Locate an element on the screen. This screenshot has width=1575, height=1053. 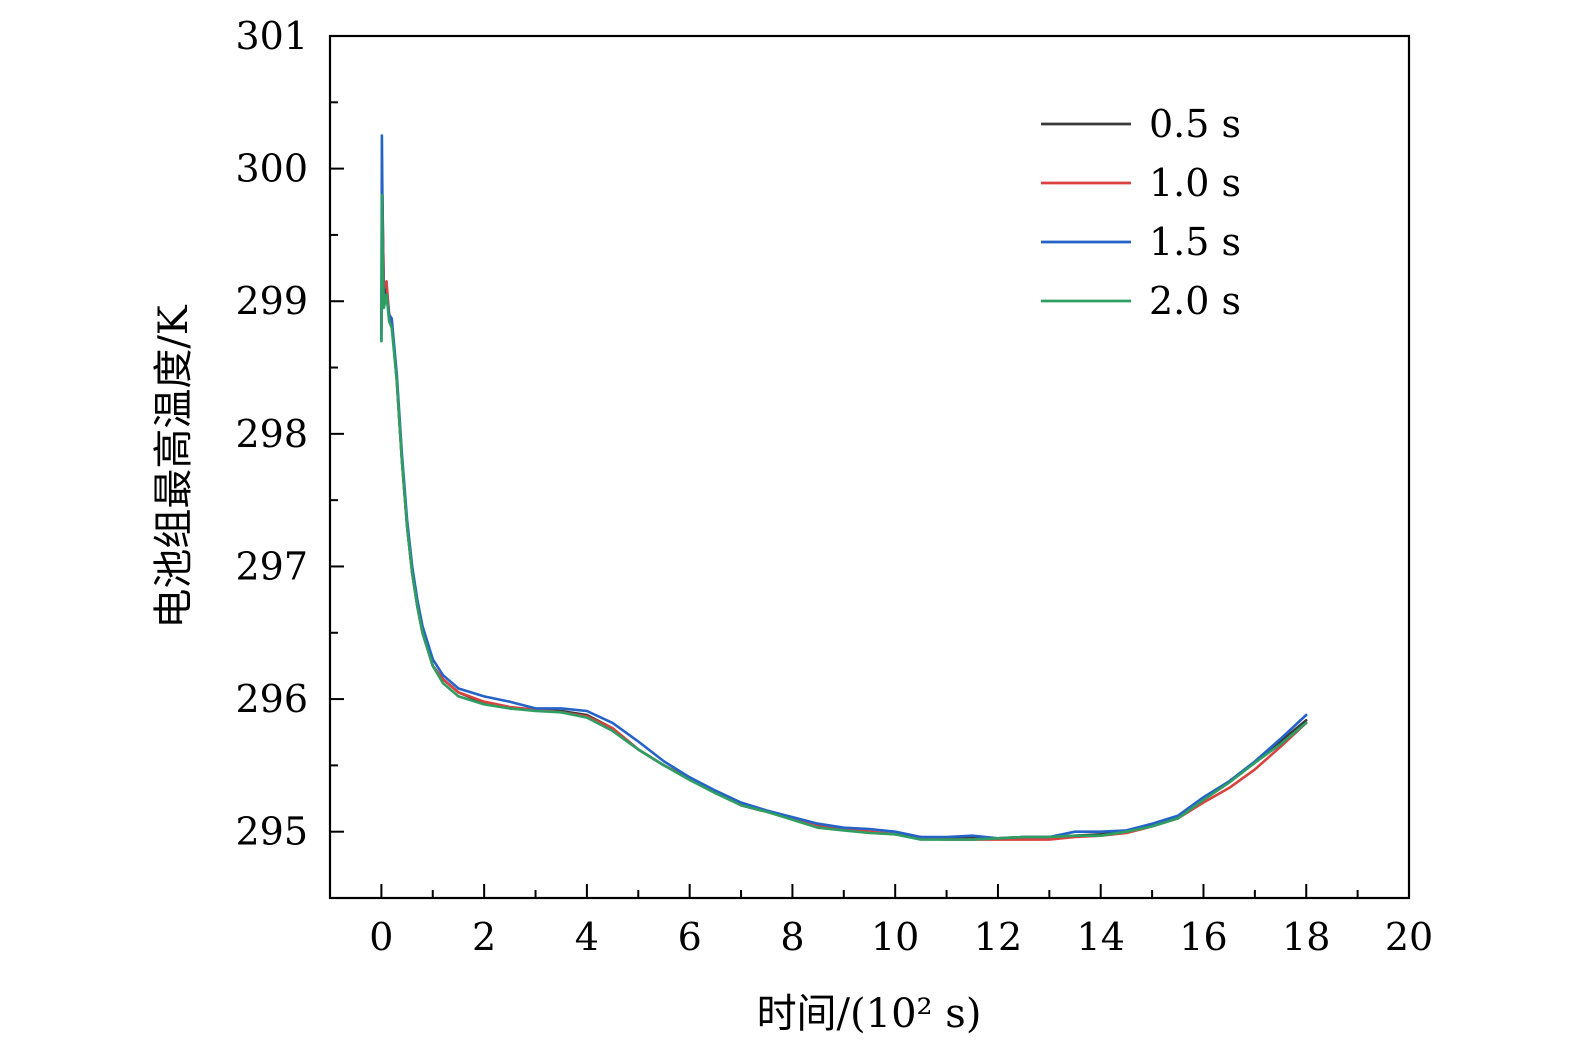
x-tick-label: 6 is located at coordinates (690, 937).